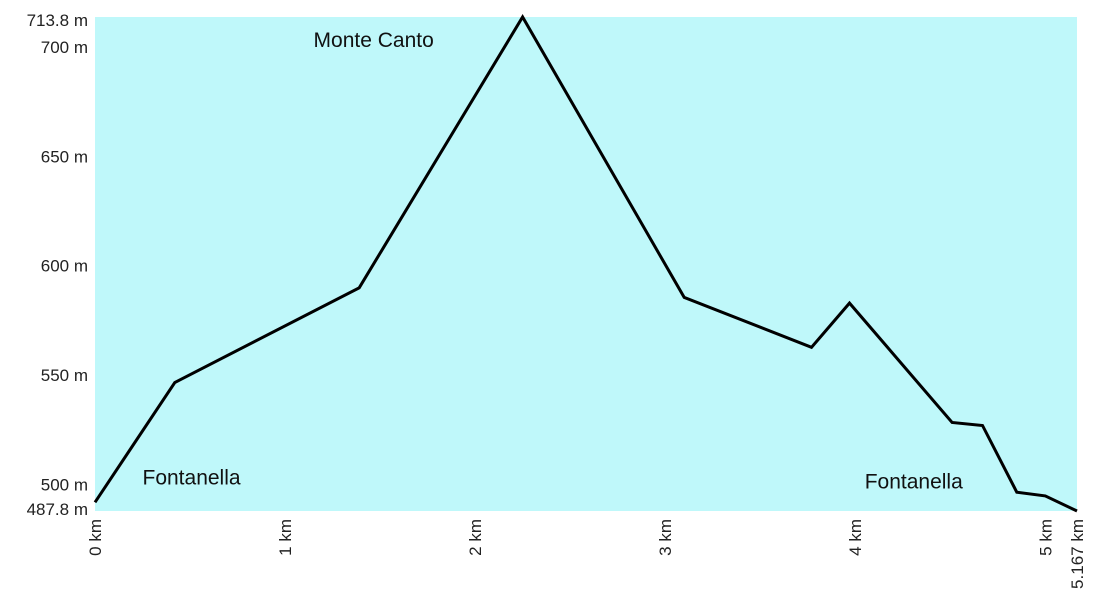  Describe the element at coordinates (665, 537) in the screenshot. I see `x-tick-label: 3 km` at that location.